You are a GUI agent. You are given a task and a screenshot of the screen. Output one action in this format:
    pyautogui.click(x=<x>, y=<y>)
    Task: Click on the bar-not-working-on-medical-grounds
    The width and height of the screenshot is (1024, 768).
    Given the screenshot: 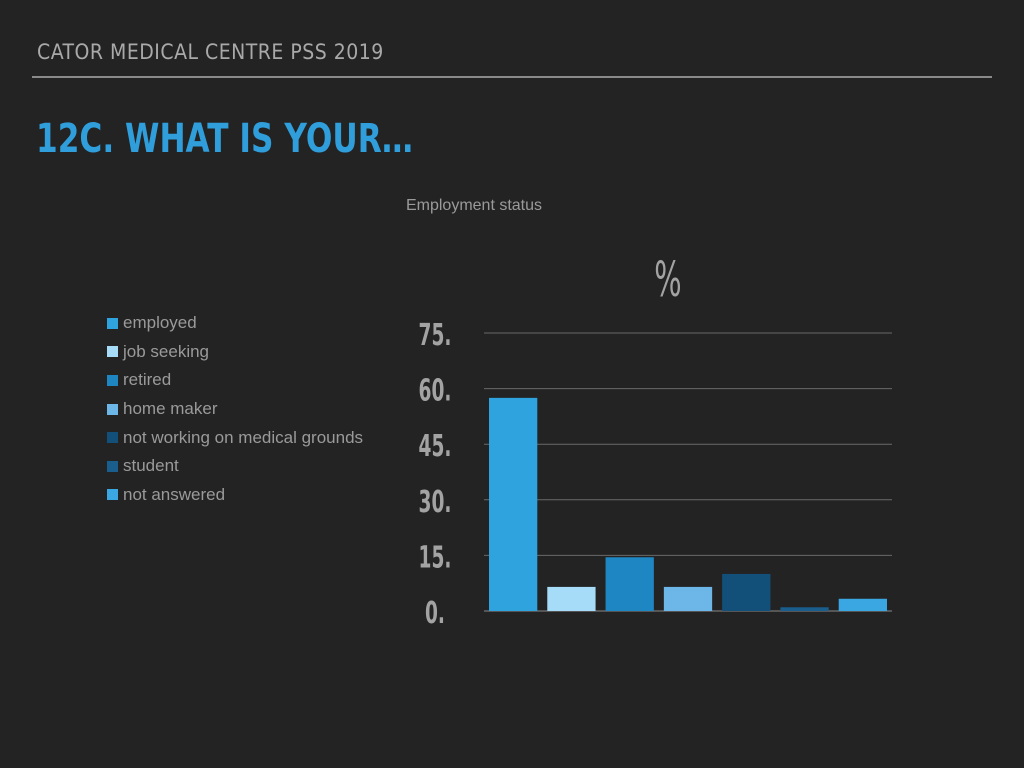 What is the action you would take?
    pyautogui.click(x=746, y=592)
    